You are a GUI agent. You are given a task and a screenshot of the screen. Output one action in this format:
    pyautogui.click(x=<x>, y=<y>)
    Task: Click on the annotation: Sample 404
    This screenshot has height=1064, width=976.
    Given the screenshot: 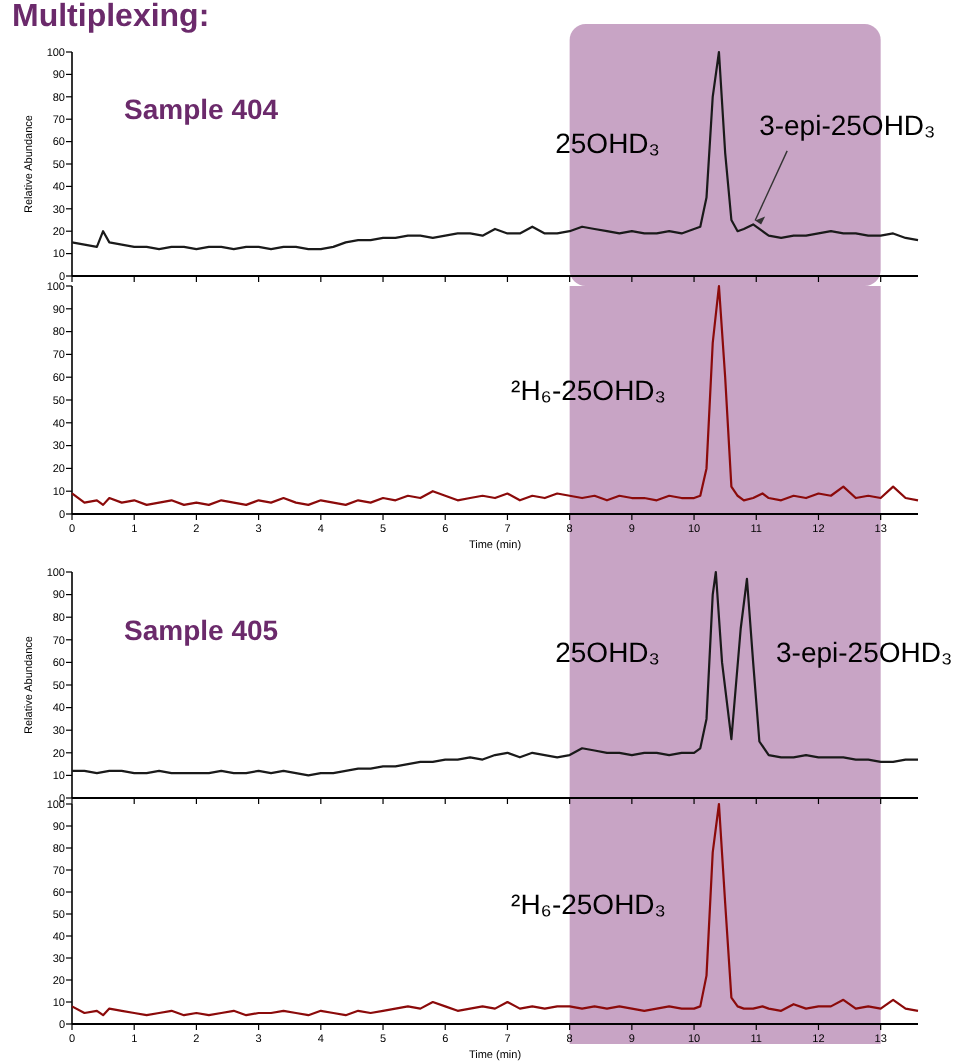 What is the action you would take?
    pyautogui.click(x=201, y=109)
    